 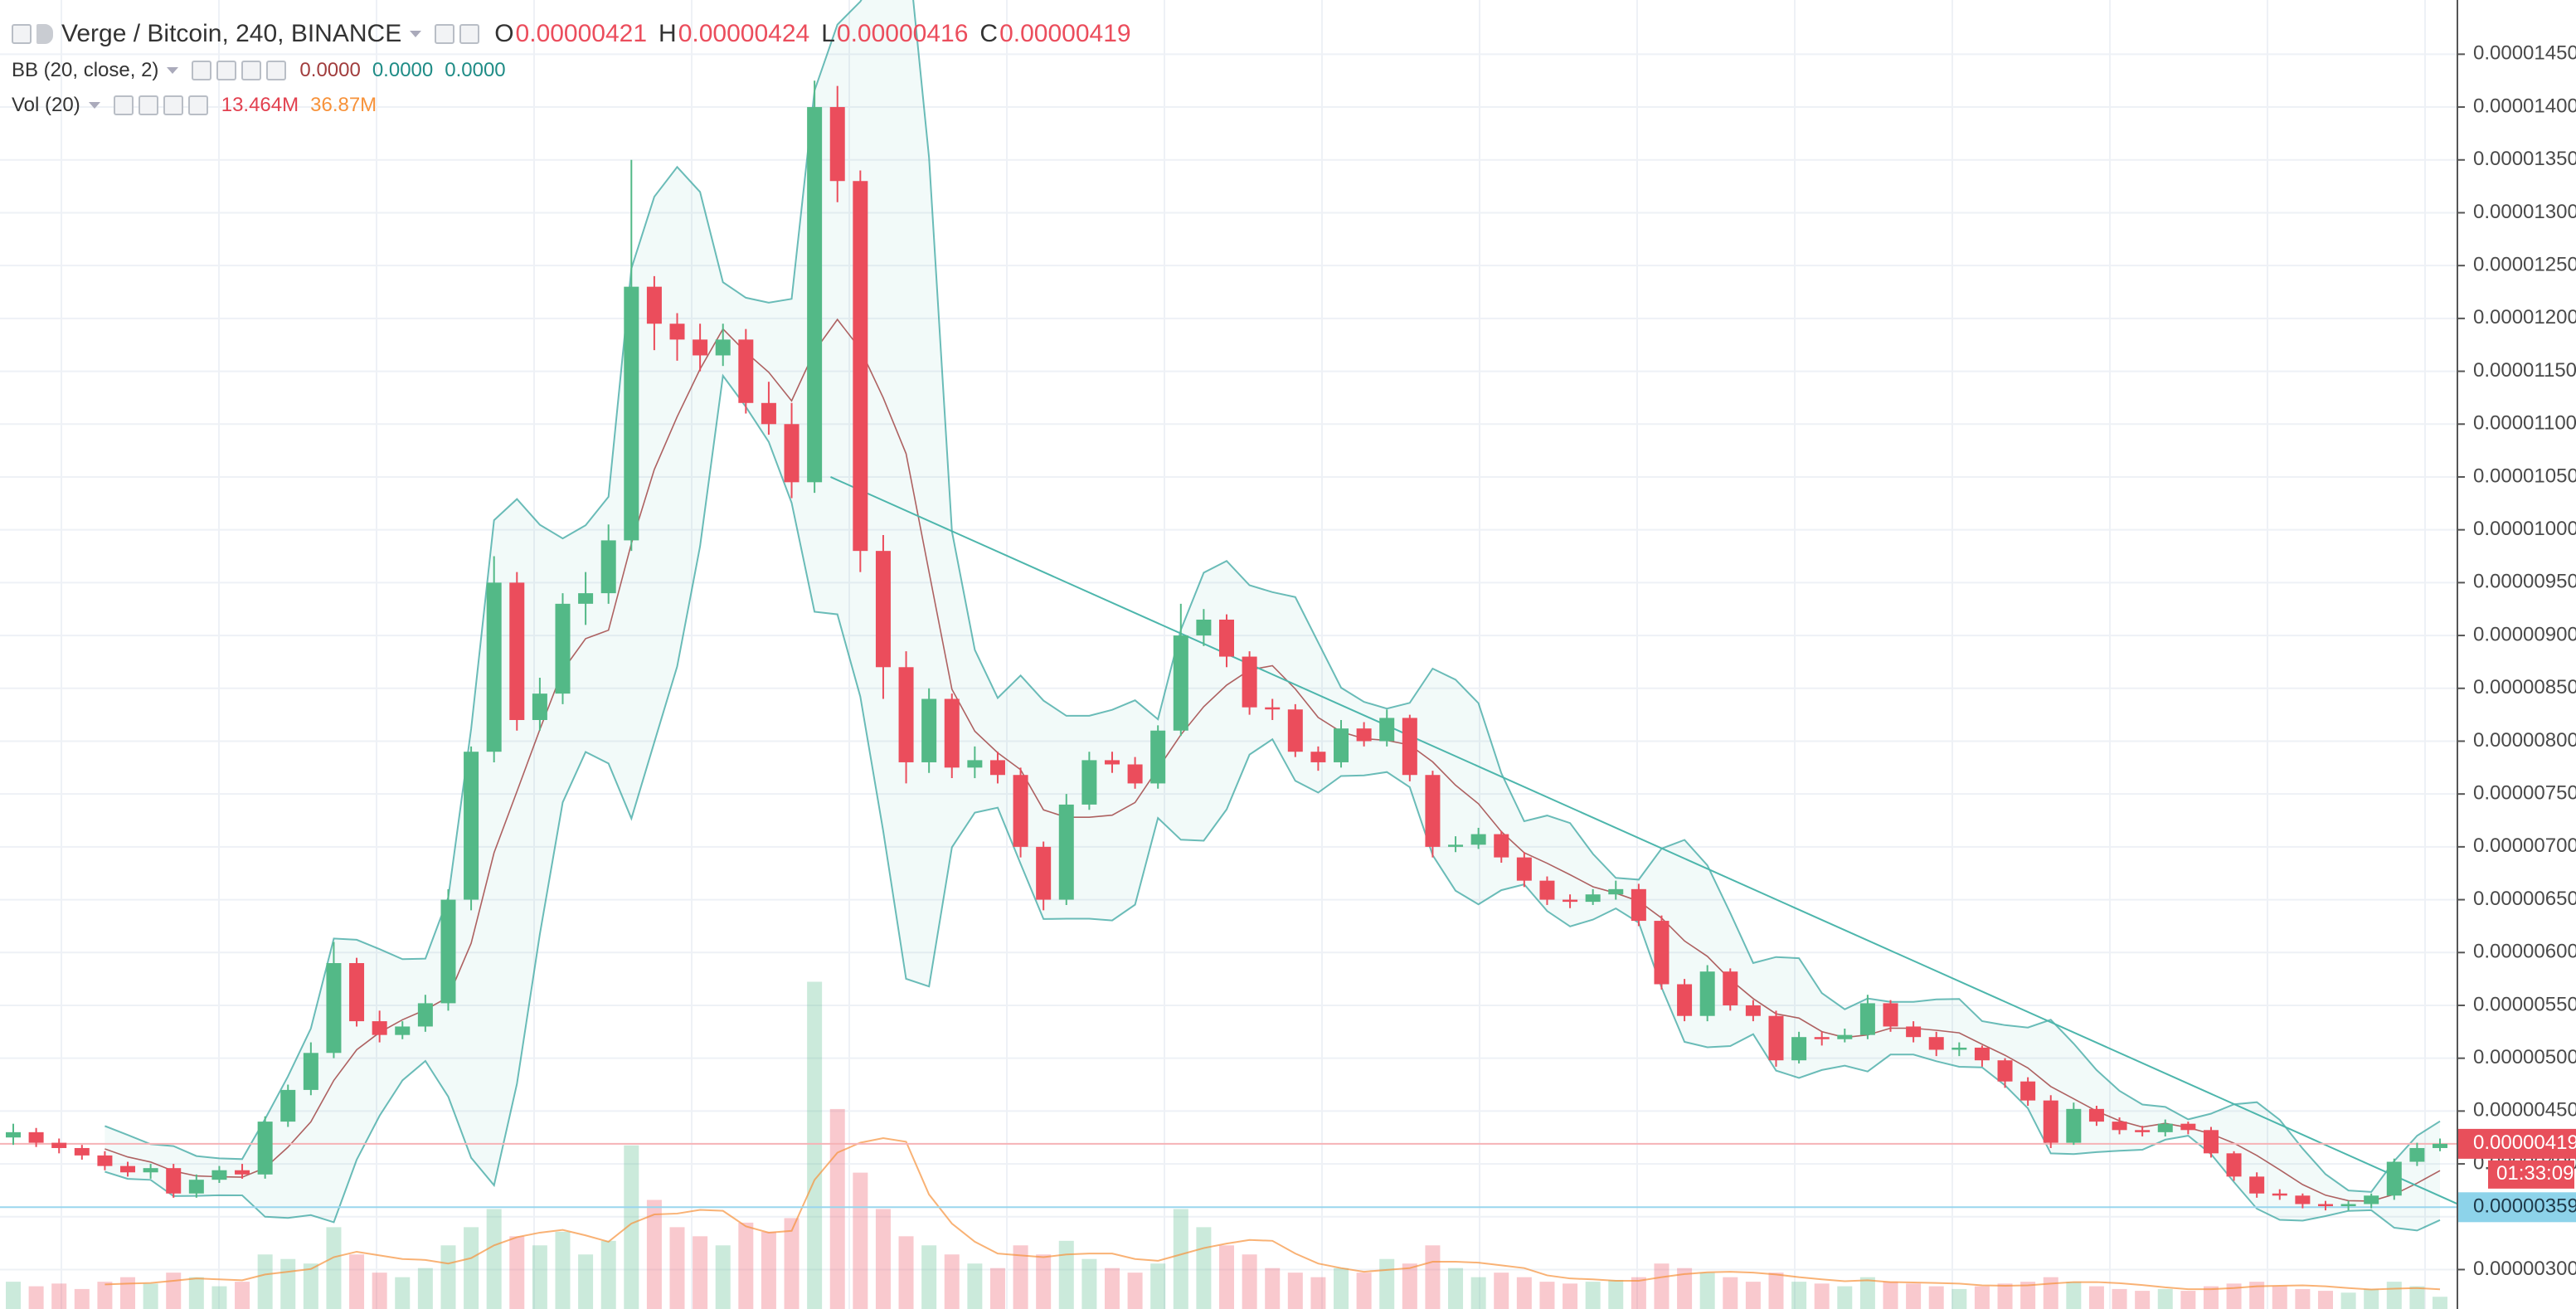 What do you see at coordinates (2517, 1207) in the screenshot?
I see `marker-box` at bounding box center [2517, 1207].